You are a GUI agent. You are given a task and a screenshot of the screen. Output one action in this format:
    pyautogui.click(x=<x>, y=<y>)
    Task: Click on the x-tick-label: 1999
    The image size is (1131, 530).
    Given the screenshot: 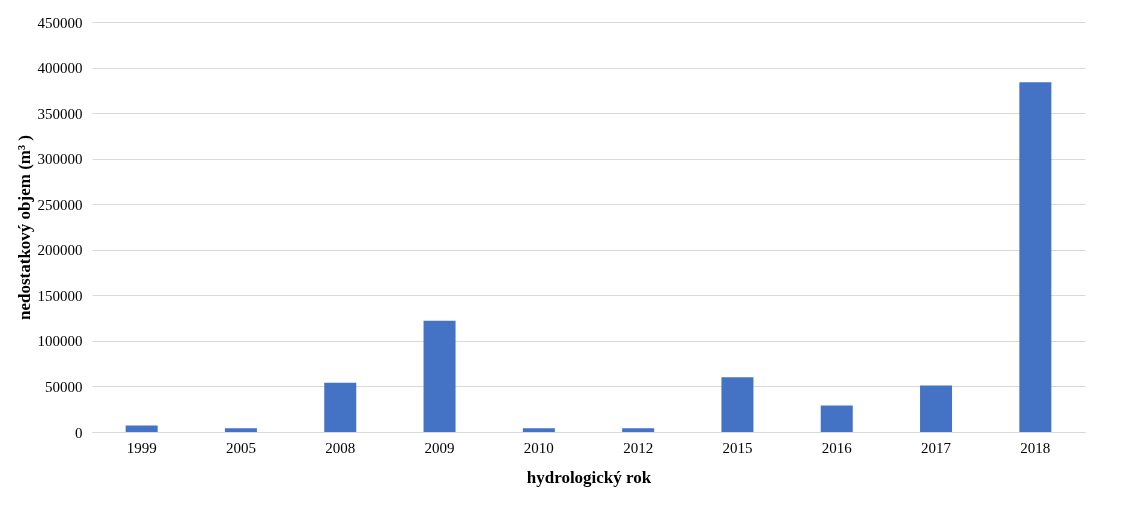 What is the action you would take?
    pyautogui.click(x=141, y=447)
    